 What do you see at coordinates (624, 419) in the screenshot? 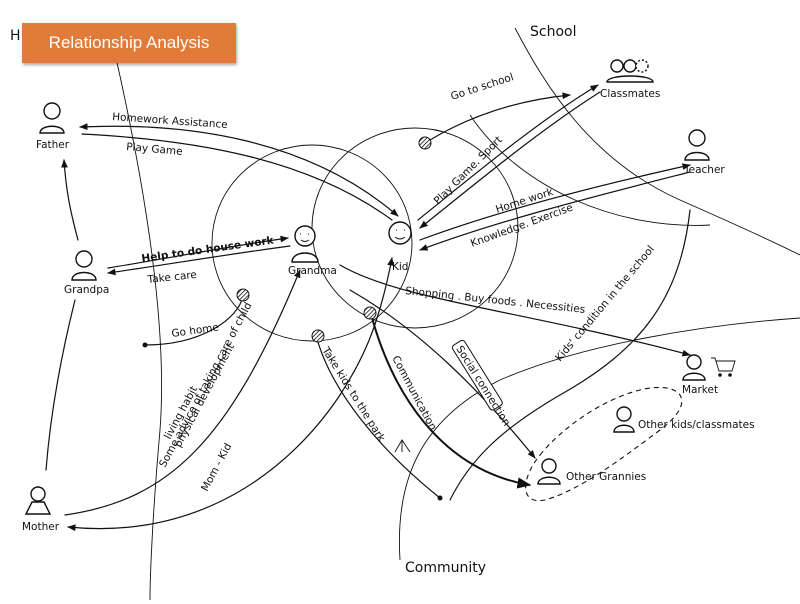
I see `other-kids-icon` at bounding box center [624, 419].